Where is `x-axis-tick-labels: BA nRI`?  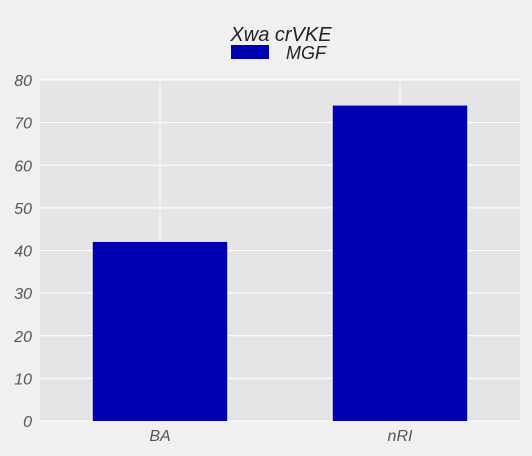 x-axis-tick-labels: BA nRI is located at coordinates (281, 436).